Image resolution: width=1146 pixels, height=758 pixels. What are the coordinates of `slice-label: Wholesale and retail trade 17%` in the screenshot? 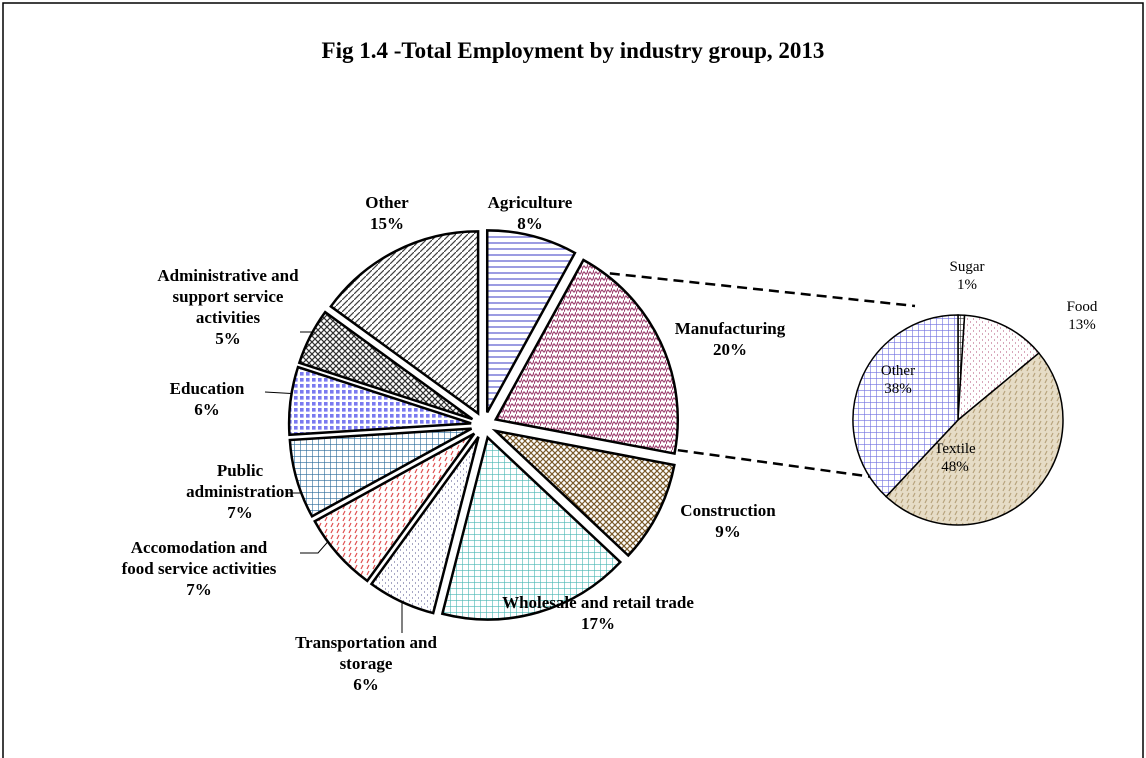 It's located at (598, 613).